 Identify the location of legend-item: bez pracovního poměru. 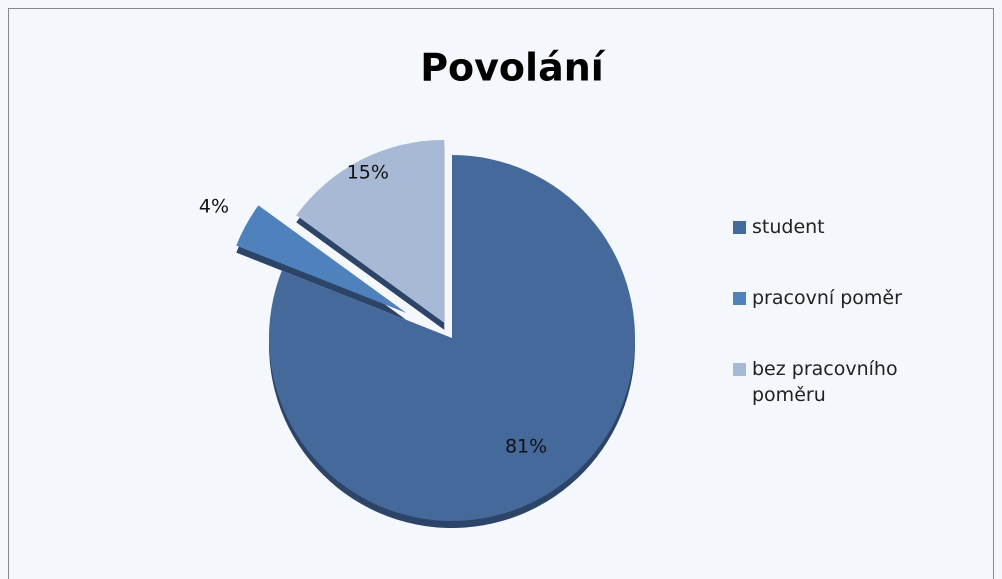
(833, 382).